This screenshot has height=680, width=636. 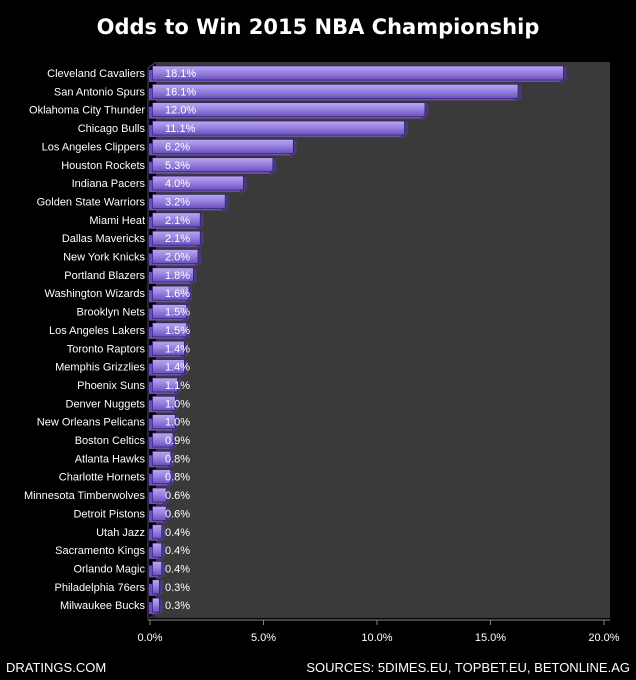 I want to click on data-label: 0.3%, so click(x=177, y=606).